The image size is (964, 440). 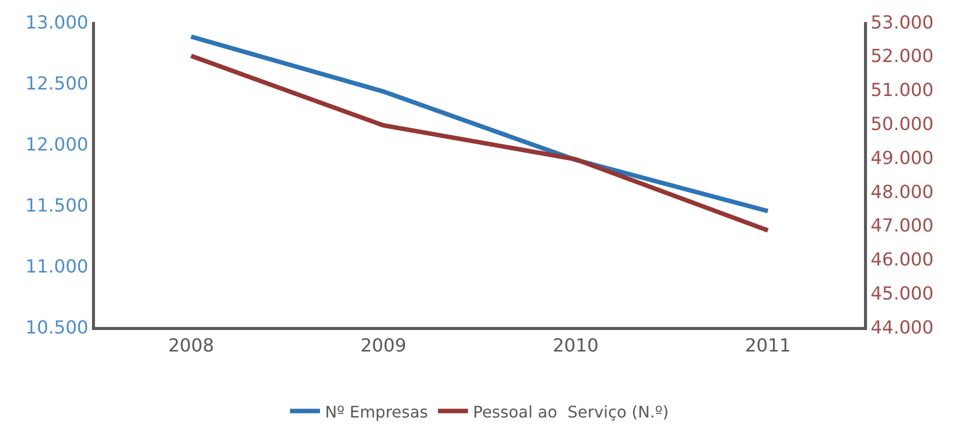 I want to click on y-tick-label: 12.500, so click(x=56, y=83).